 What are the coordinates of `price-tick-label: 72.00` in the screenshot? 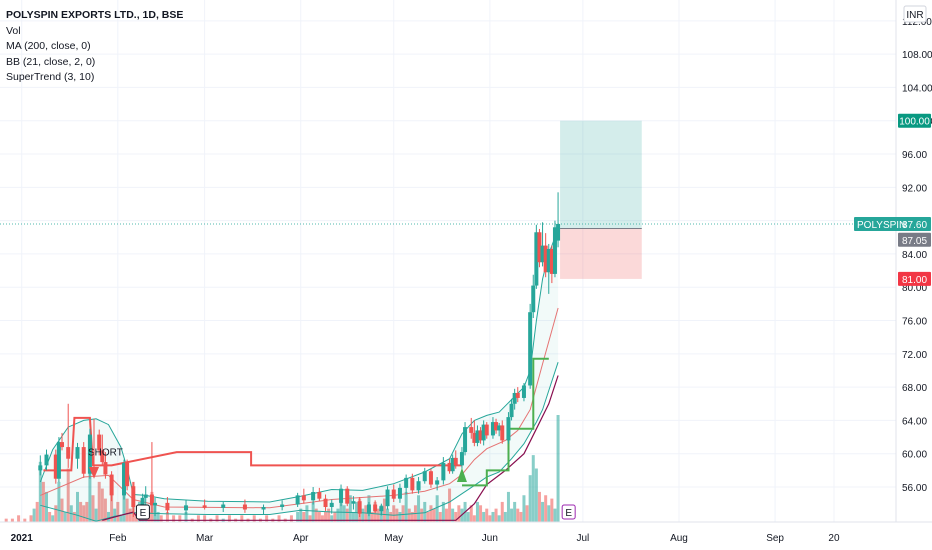 It's located at (914, 355).